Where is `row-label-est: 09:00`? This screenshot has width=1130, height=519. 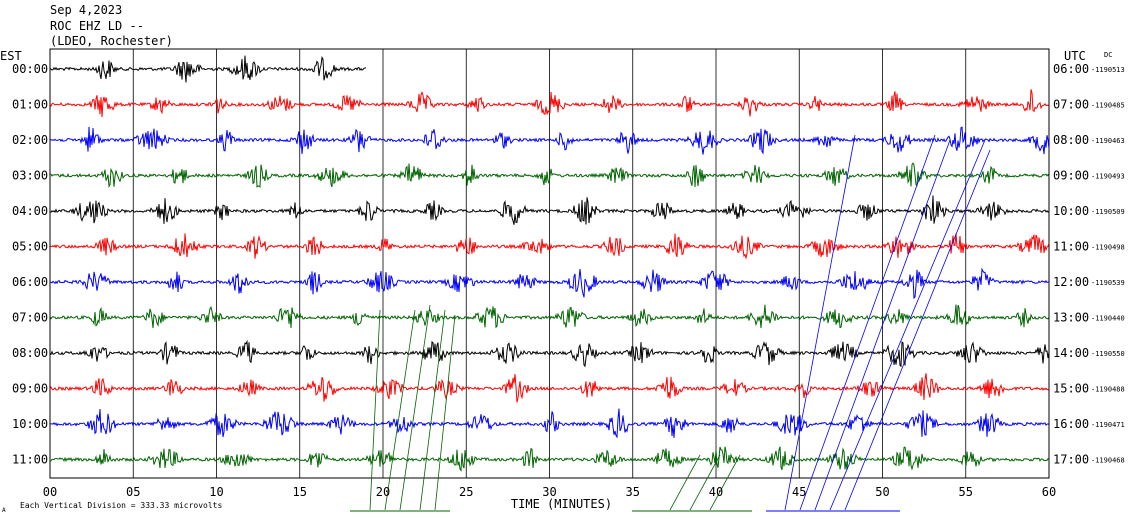
row-label-est: 09:00 is located at coordinates (30, 389).